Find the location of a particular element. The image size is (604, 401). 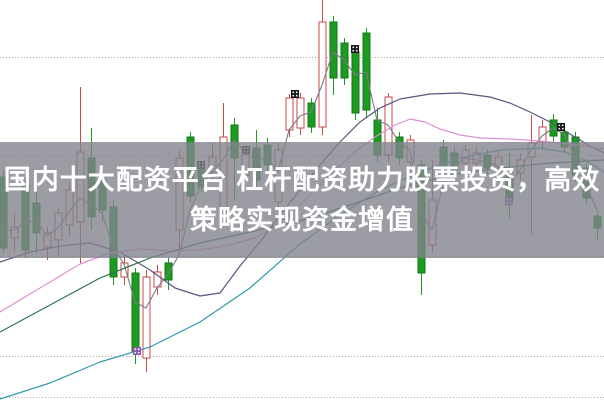

headline-line-1: 国内十大配资平台 杠杆配资助力股票投资，高效 is located at coordinates (302, 180).